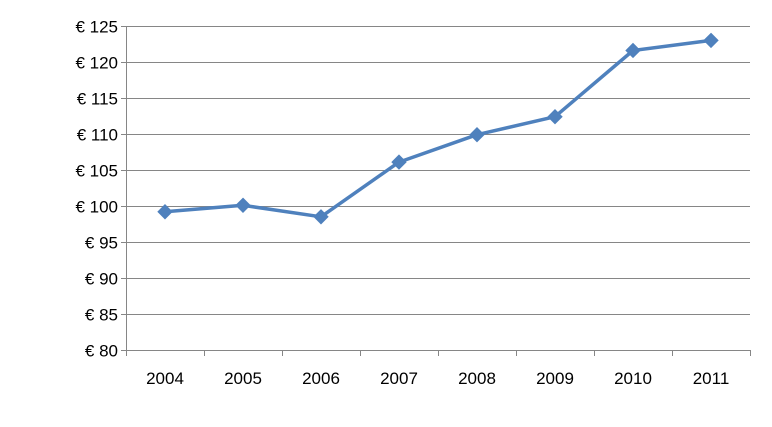  What do you see at coordinates (101, 315) in the screenshot?
I see `y-tick-label: € 85` at bounding box center [101, 315].